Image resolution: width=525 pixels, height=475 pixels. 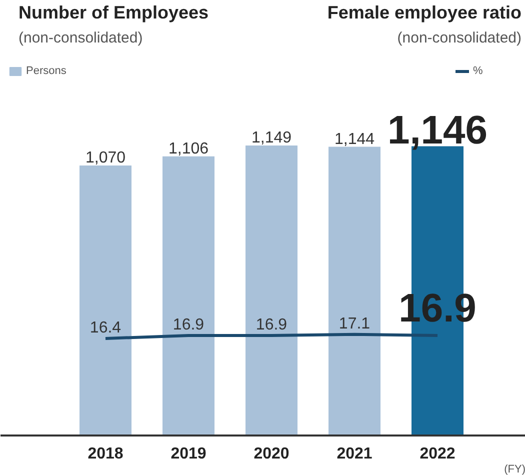 I want to click on data-label: 1,144, so click(x=354, y=139).